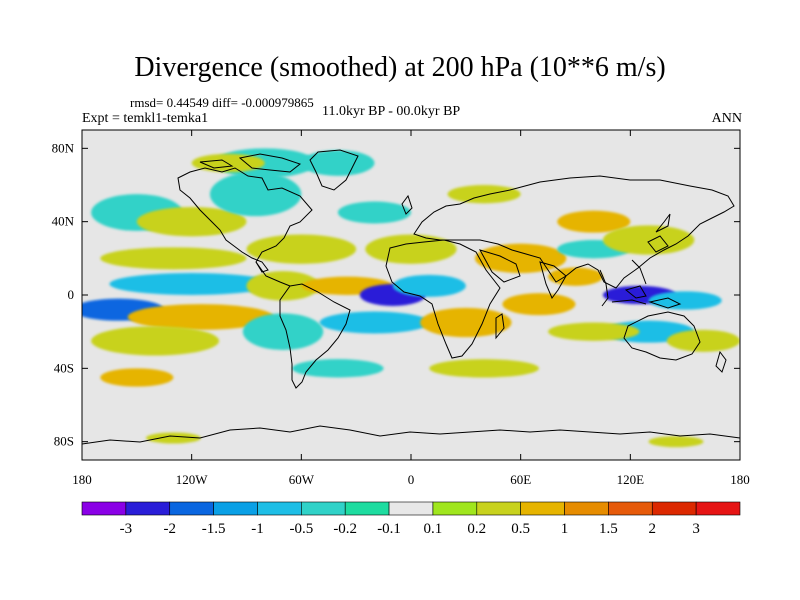 Image resolution: width=800 pixels, height=600 pixels. What do you see at coordinates (499, 266) in the screenshot?
I see `coastline-arabia` at bounding box center [499, 266].